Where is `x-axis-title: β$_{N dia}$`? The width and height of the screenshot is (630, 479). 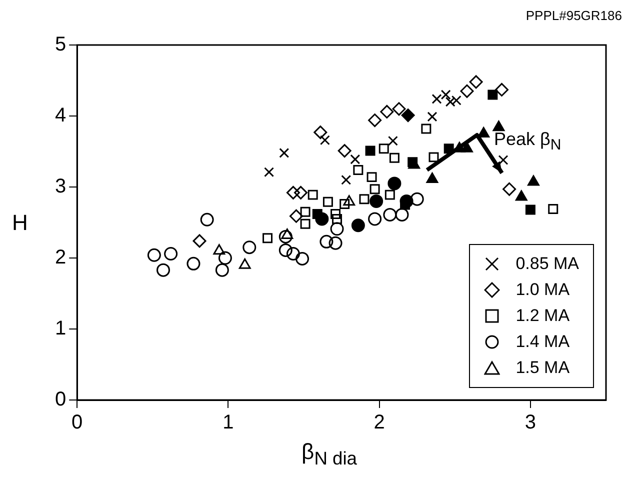 x-axis-title: β$_{N dia}$ is located at coordinates (329, 453).